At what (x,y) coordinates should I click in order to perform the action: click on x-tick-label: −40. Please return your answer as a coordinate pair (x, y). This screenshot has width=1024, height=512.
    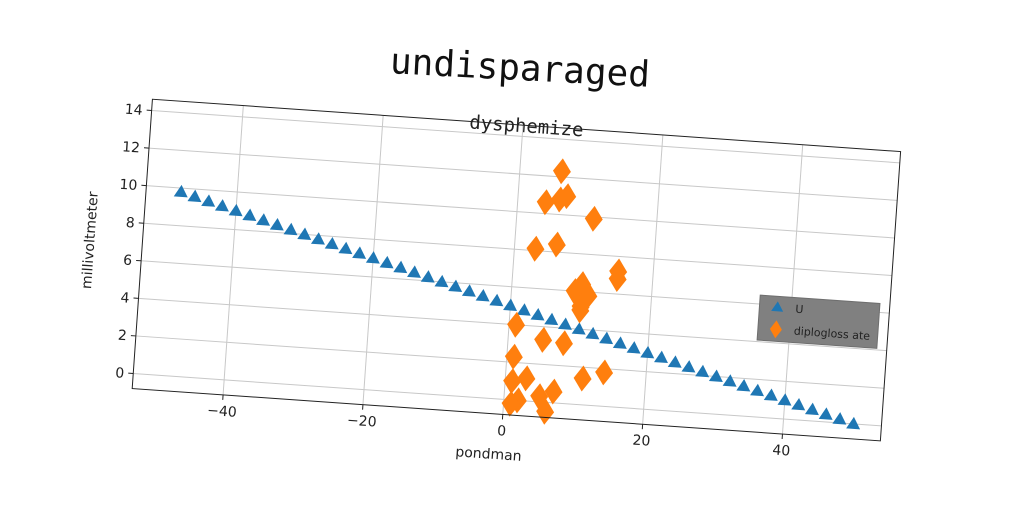
    Looking at the image, I should click on (222, 412).